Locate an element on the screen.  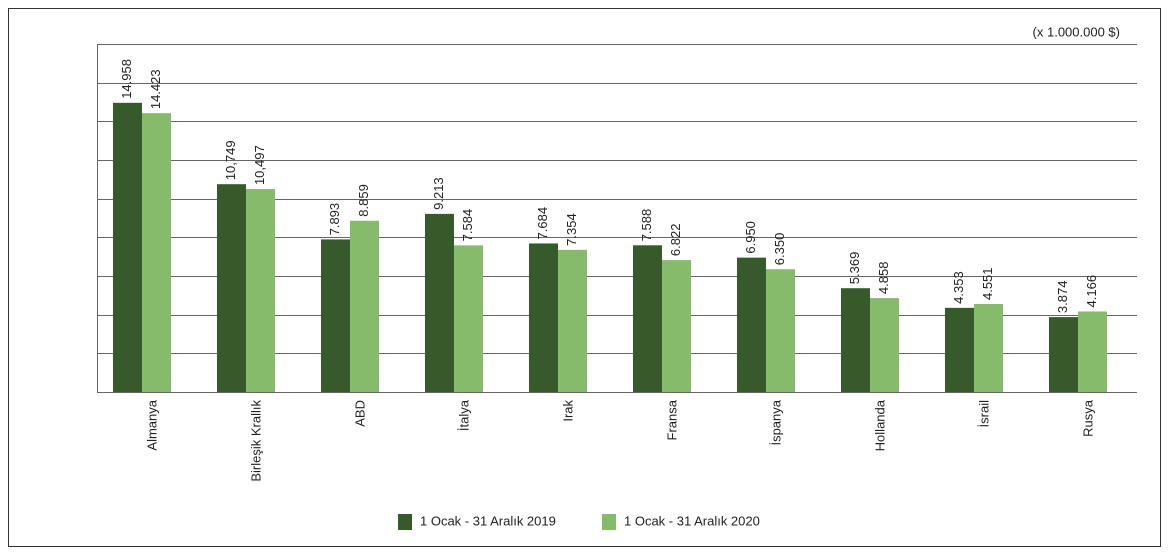
value-label: 14.423 is located at coordinates (155, 89).